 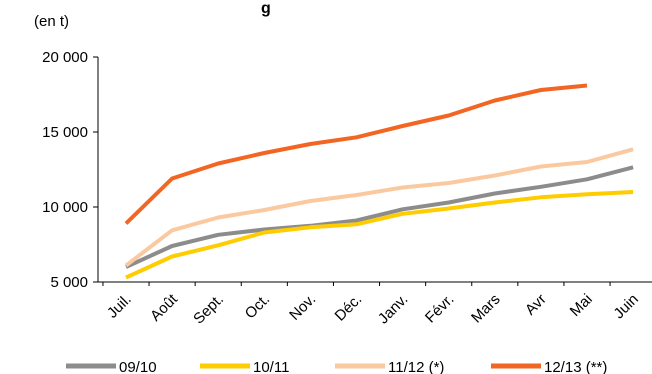 What do you see at coordinates (581, 305) in the screenshot?
I see `x-tick-label: Mai` at bounding box center [581, 305].